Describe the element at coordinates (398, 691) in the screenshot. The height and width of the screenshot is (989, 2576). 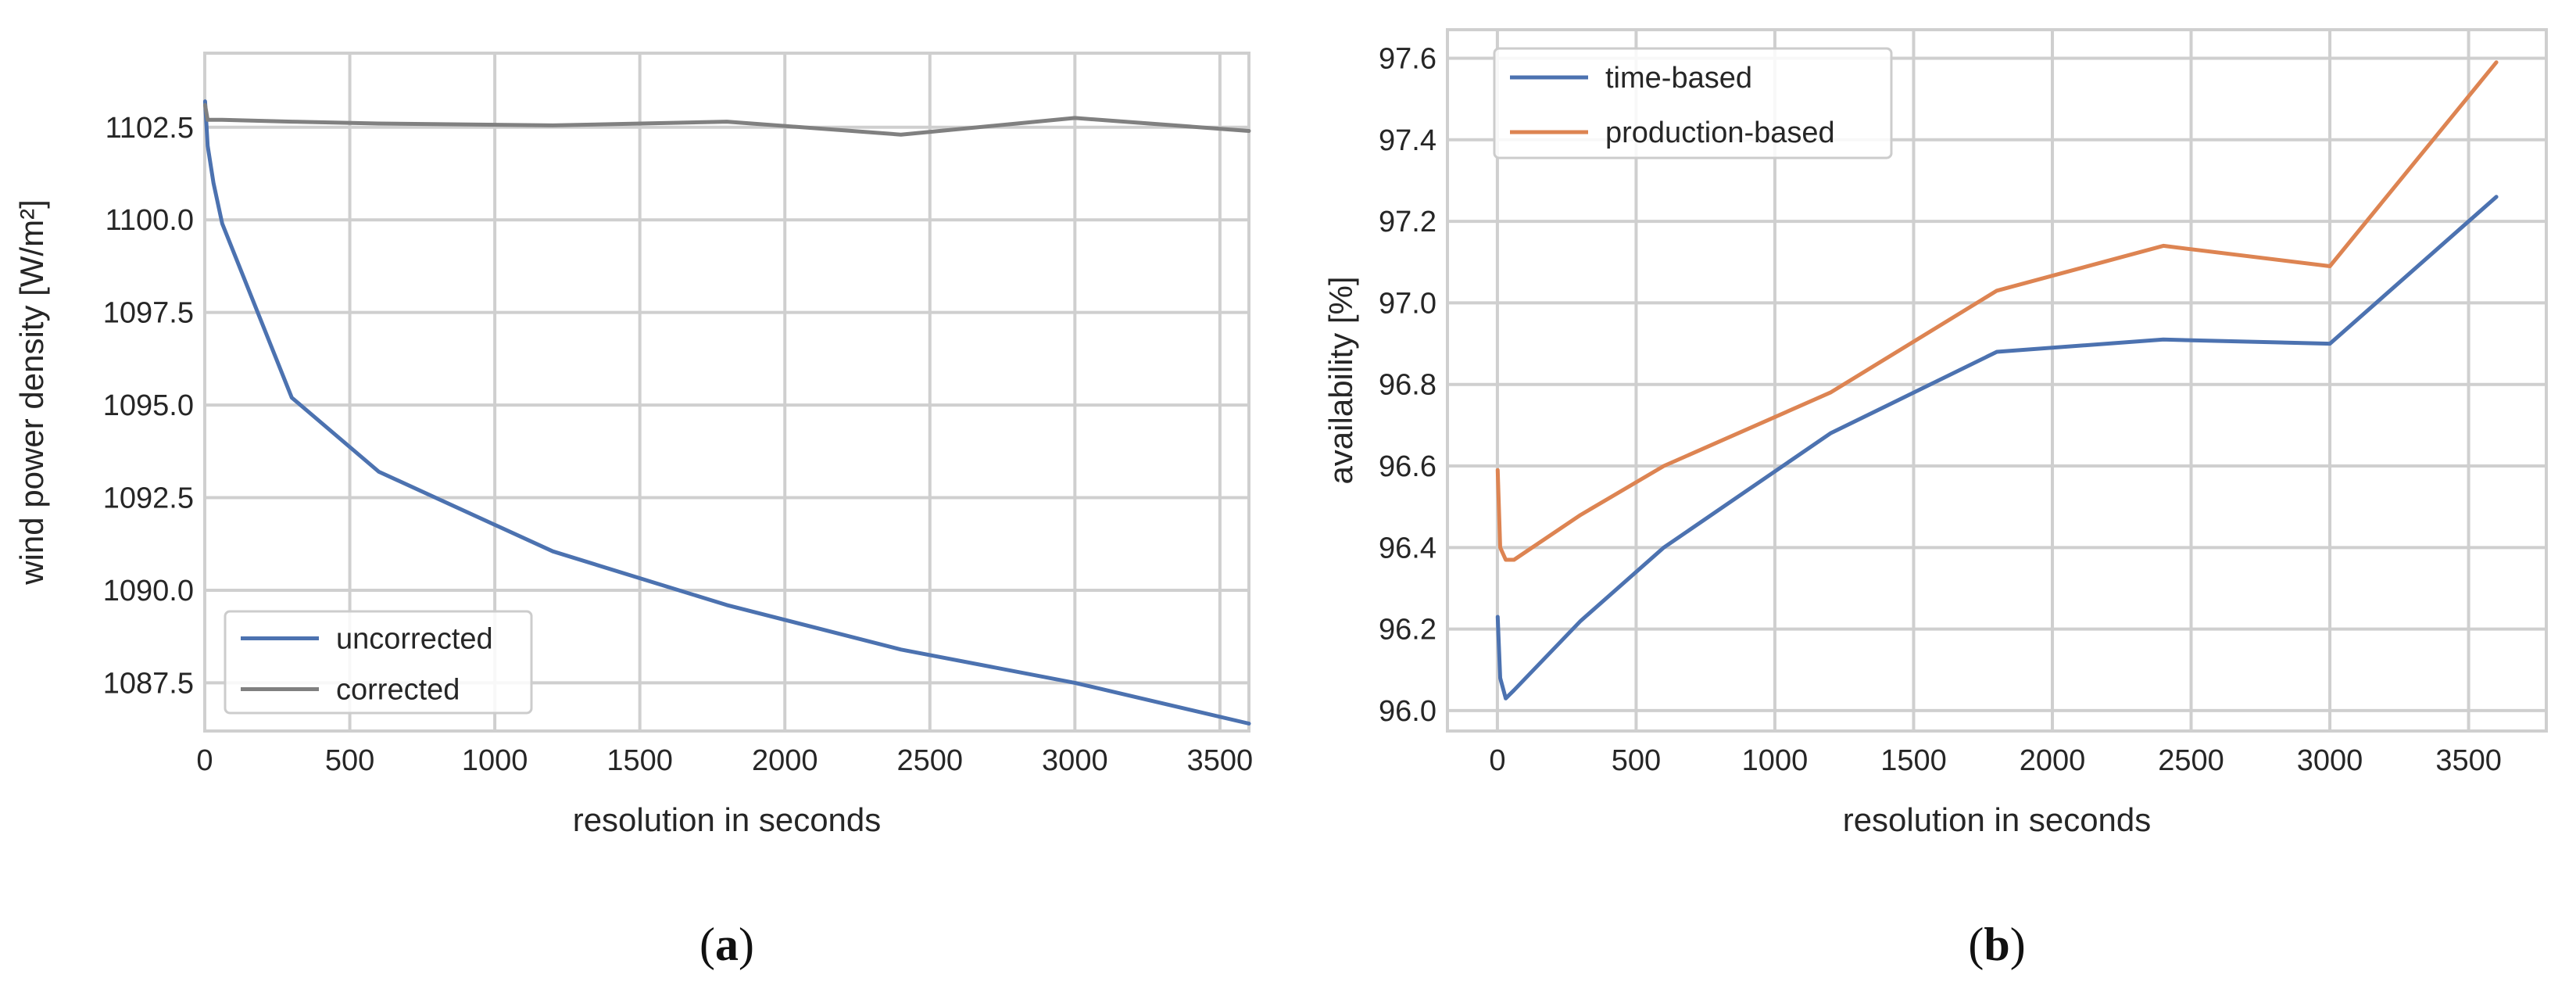
I see `legend-label: corrected` at that location.